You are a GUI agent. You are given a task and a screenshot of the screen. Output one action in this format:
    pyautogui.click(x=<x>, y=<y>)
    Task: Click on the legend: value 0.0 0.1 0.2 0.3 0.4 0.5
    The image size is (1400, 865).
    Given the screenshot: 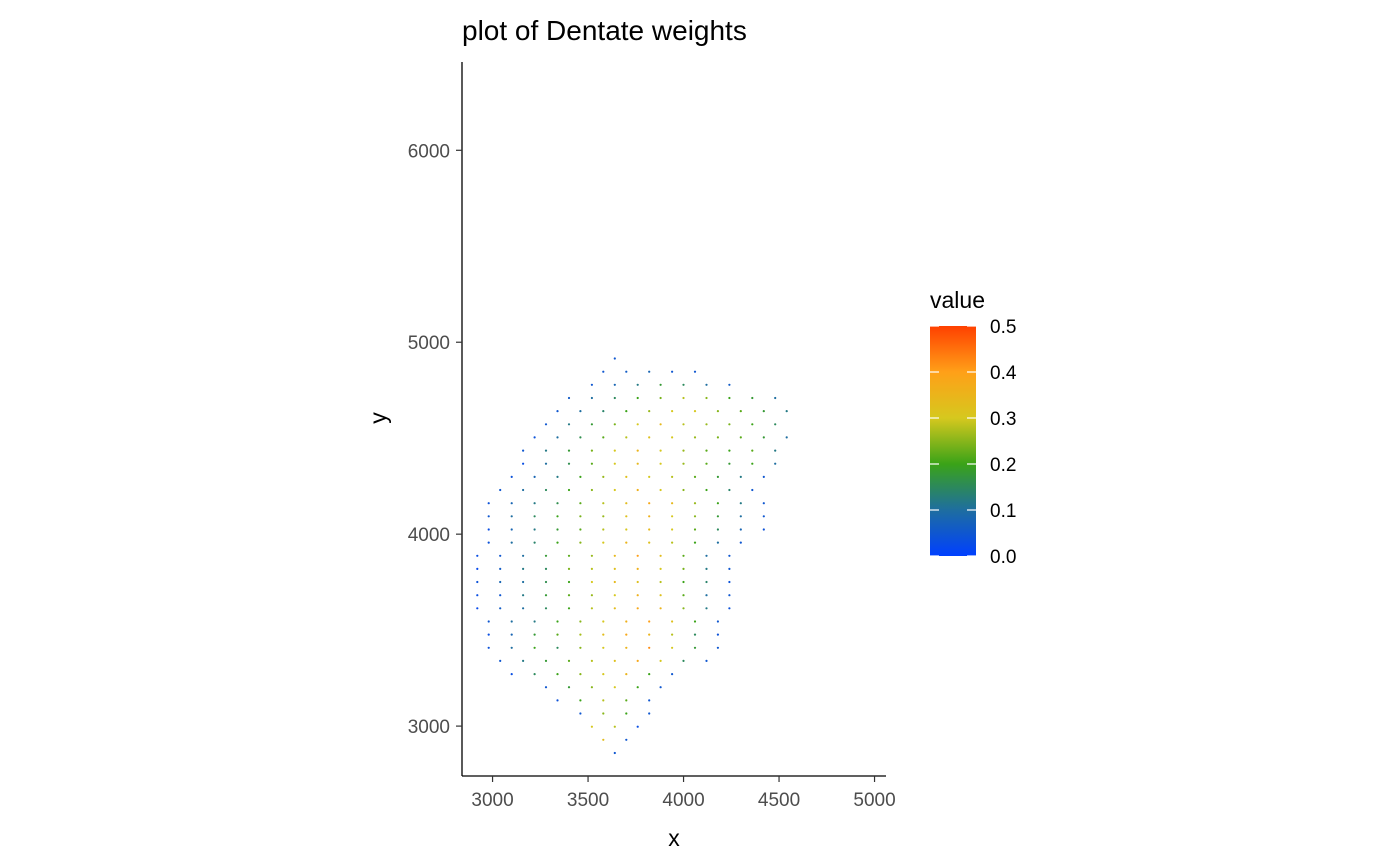 What is the action you would take?
    pyautogui.click(x=973, y=427)
    